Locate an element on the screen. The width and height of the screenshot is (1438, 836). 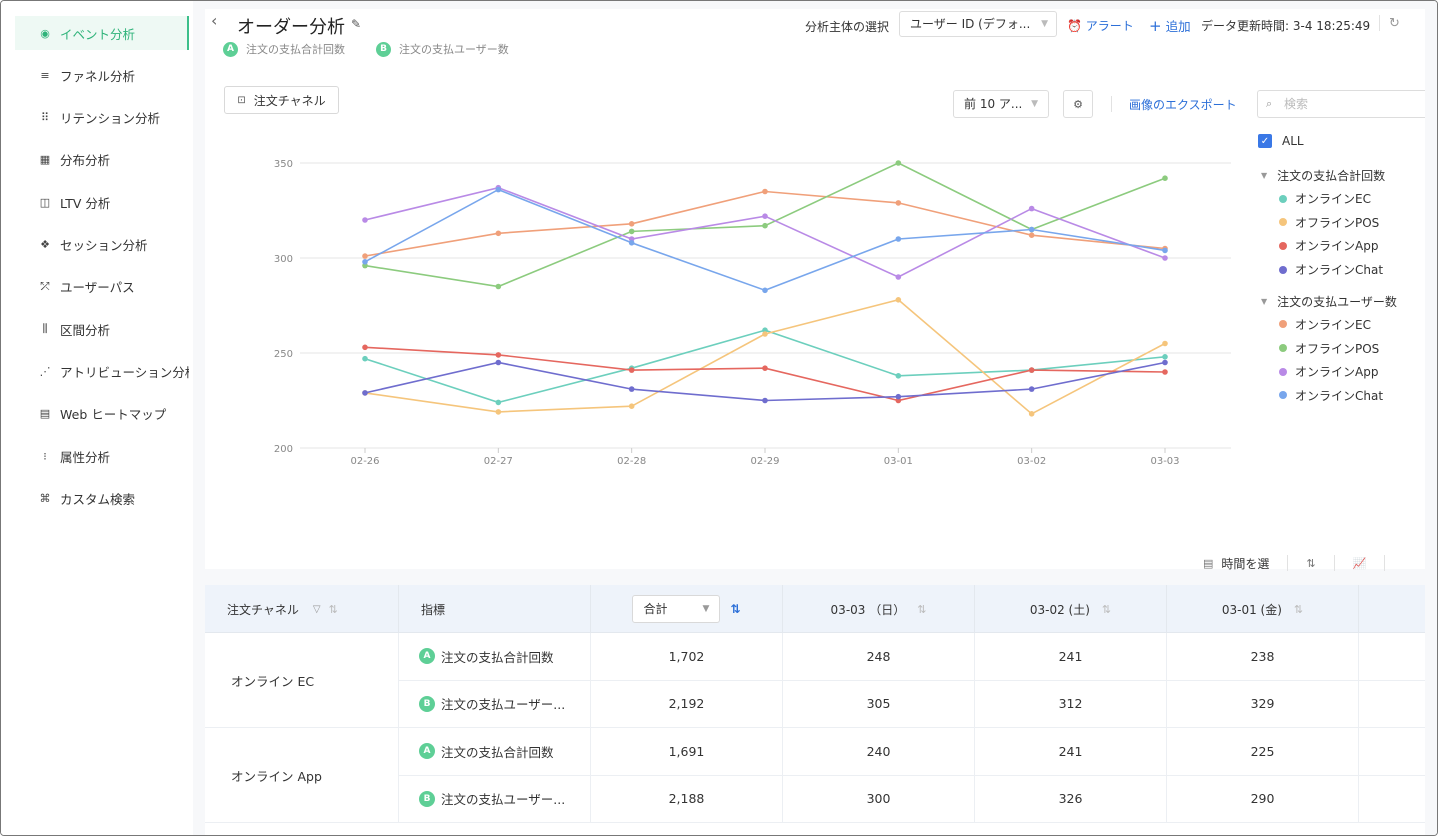
sidebar-item-attribution: ⋰ アトリビューション分析 is located at coordinates (102, 371).